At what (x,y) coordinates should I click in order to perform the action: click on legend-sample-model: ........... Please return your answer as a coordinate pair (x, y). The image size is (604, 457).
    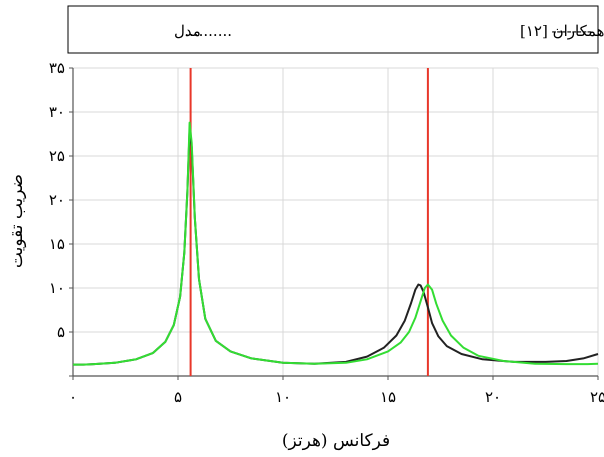
    Looking at the image, I should click on (208, 31).